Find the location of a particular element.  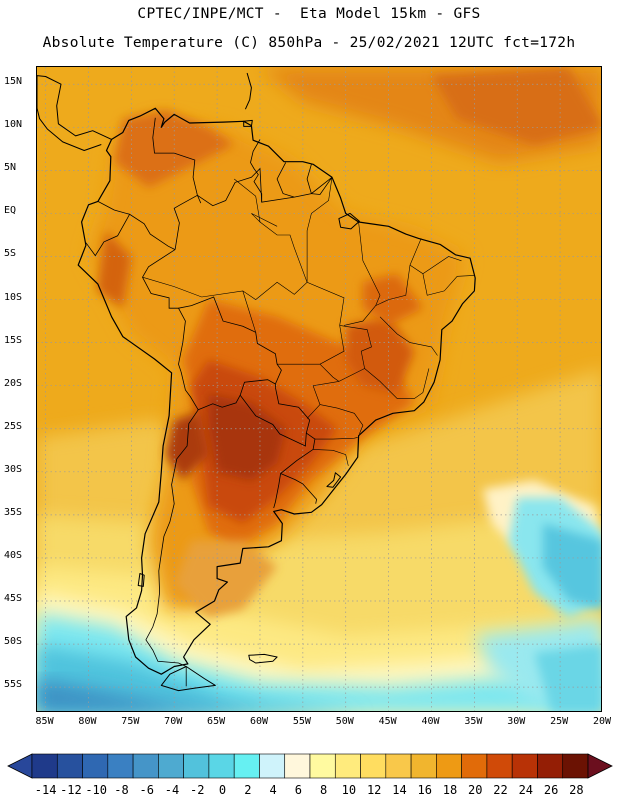

longitude-label: 55W is located at coordinates (301, 721).